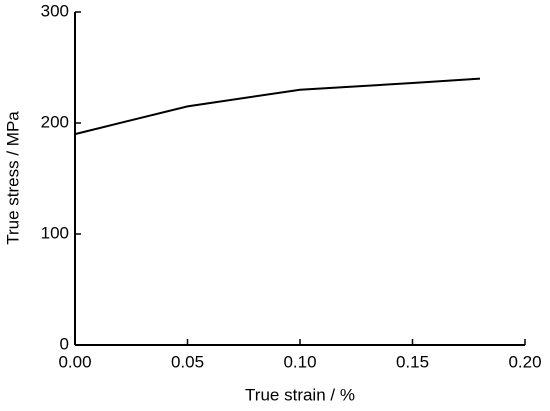 Image resolution: width=550 pixels, height=411 pixels. I want to click on x-tick-label: 0.10, so click(299, 361).